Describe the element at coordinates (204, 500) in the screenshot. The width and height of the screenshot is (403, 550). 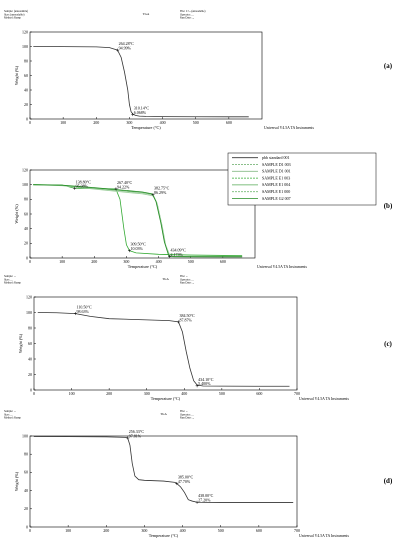
I see `annotation-label: 27.20%` at that location.